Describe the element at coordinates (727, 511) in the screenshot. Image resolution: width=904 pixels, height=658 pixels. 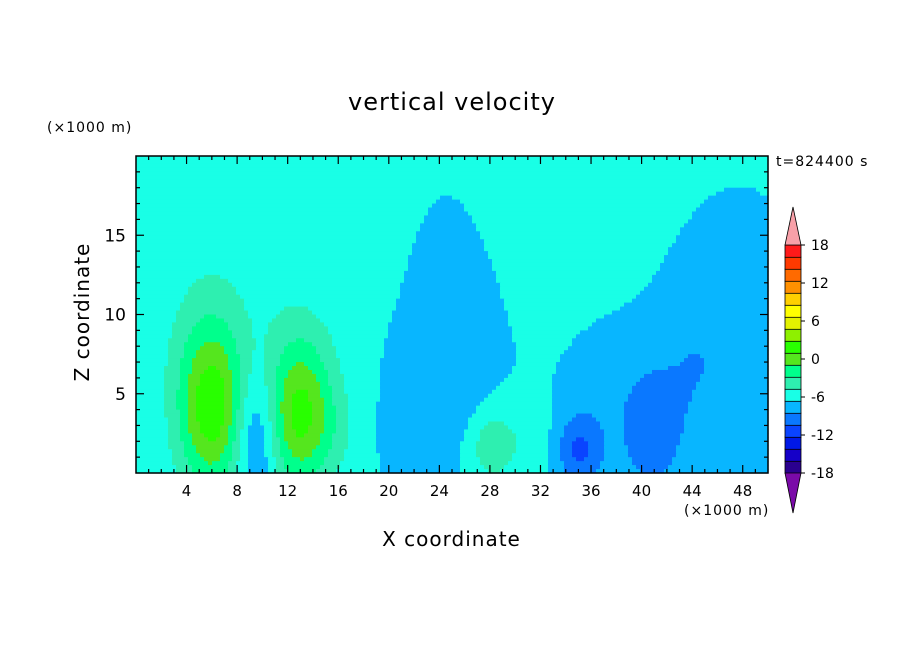
I see `x-axis-units: (×1000 m)` at that location.